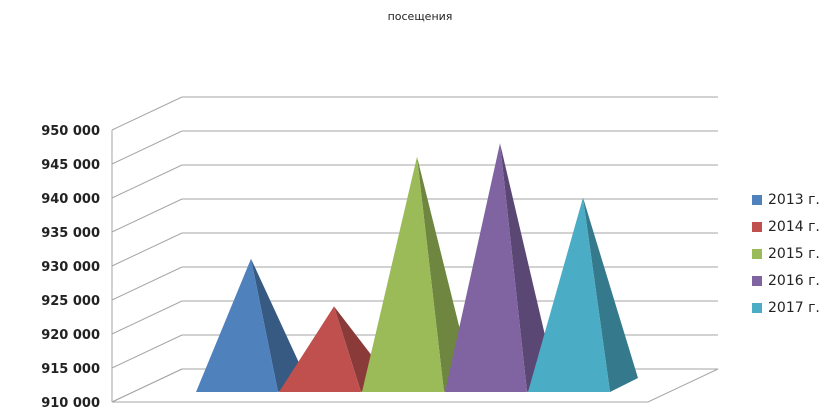 The width and height of the screenshot is (840, 410). I want to click on y-tick-label: 920 000, so click(70, 335).